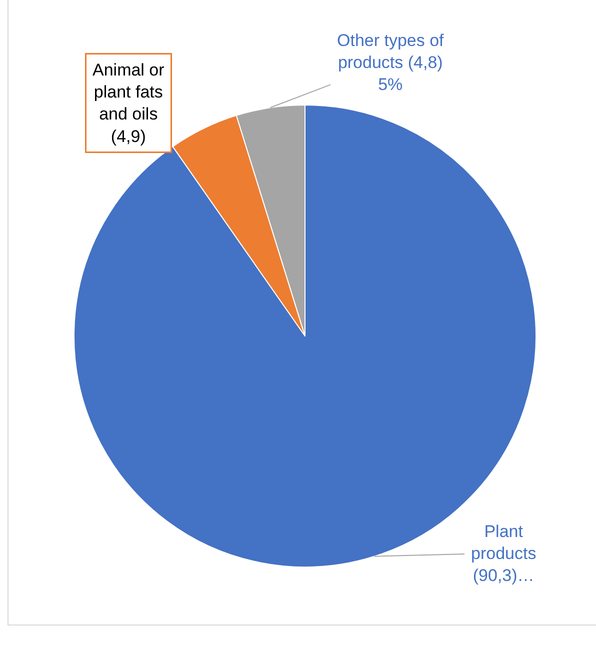 This screenshot has height=655, width=596. I want to click on slice-label: Plant products, so click(503, 543).